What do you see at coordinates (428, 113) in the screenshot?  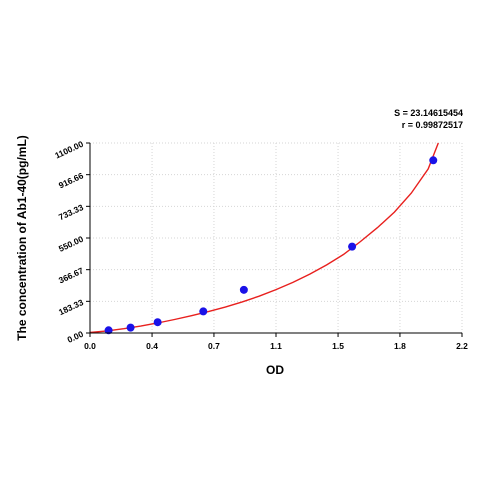 I see `stat-s-value: S = 23.14615454` at bounding box center [428, 113].